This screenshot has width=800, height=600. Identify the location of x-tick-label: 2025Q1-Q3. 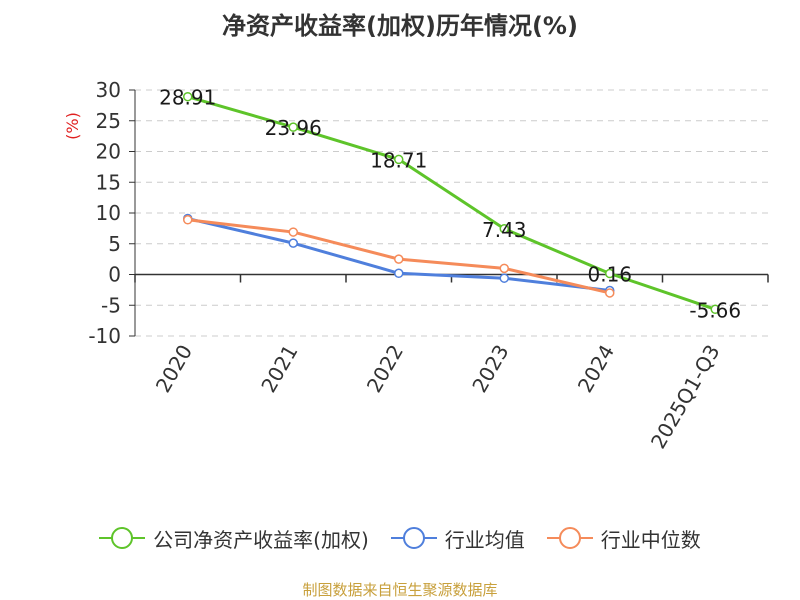
(685, 397).